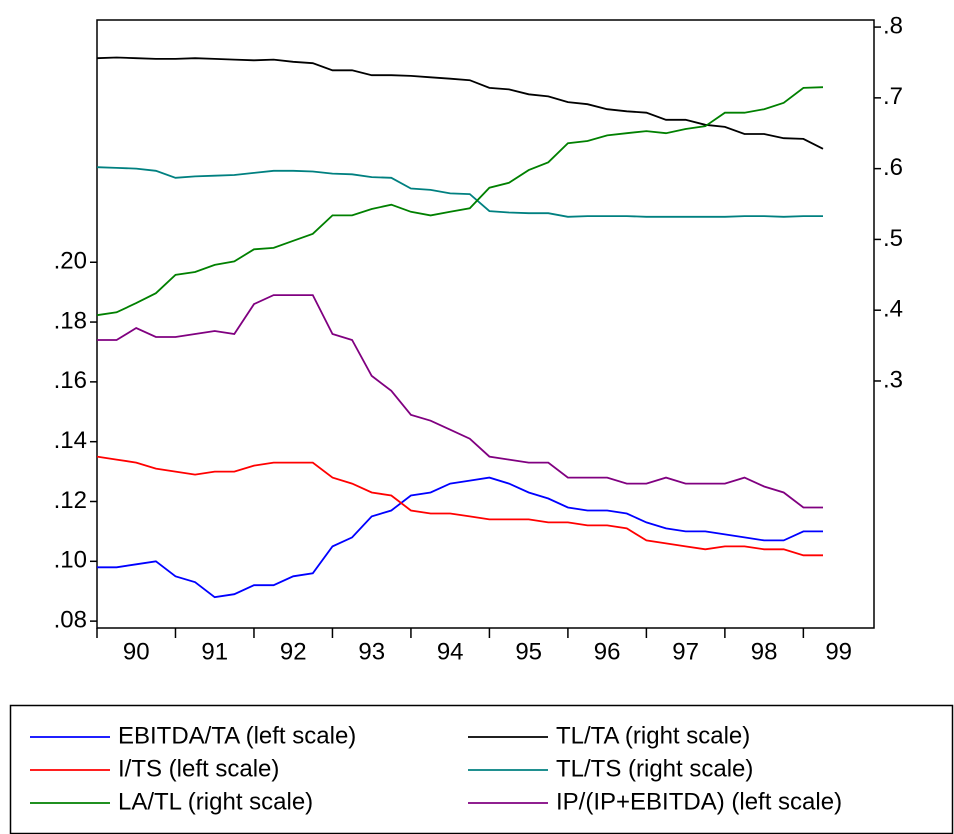  I want to click on y-tick-label: .14, so click(70, 440).